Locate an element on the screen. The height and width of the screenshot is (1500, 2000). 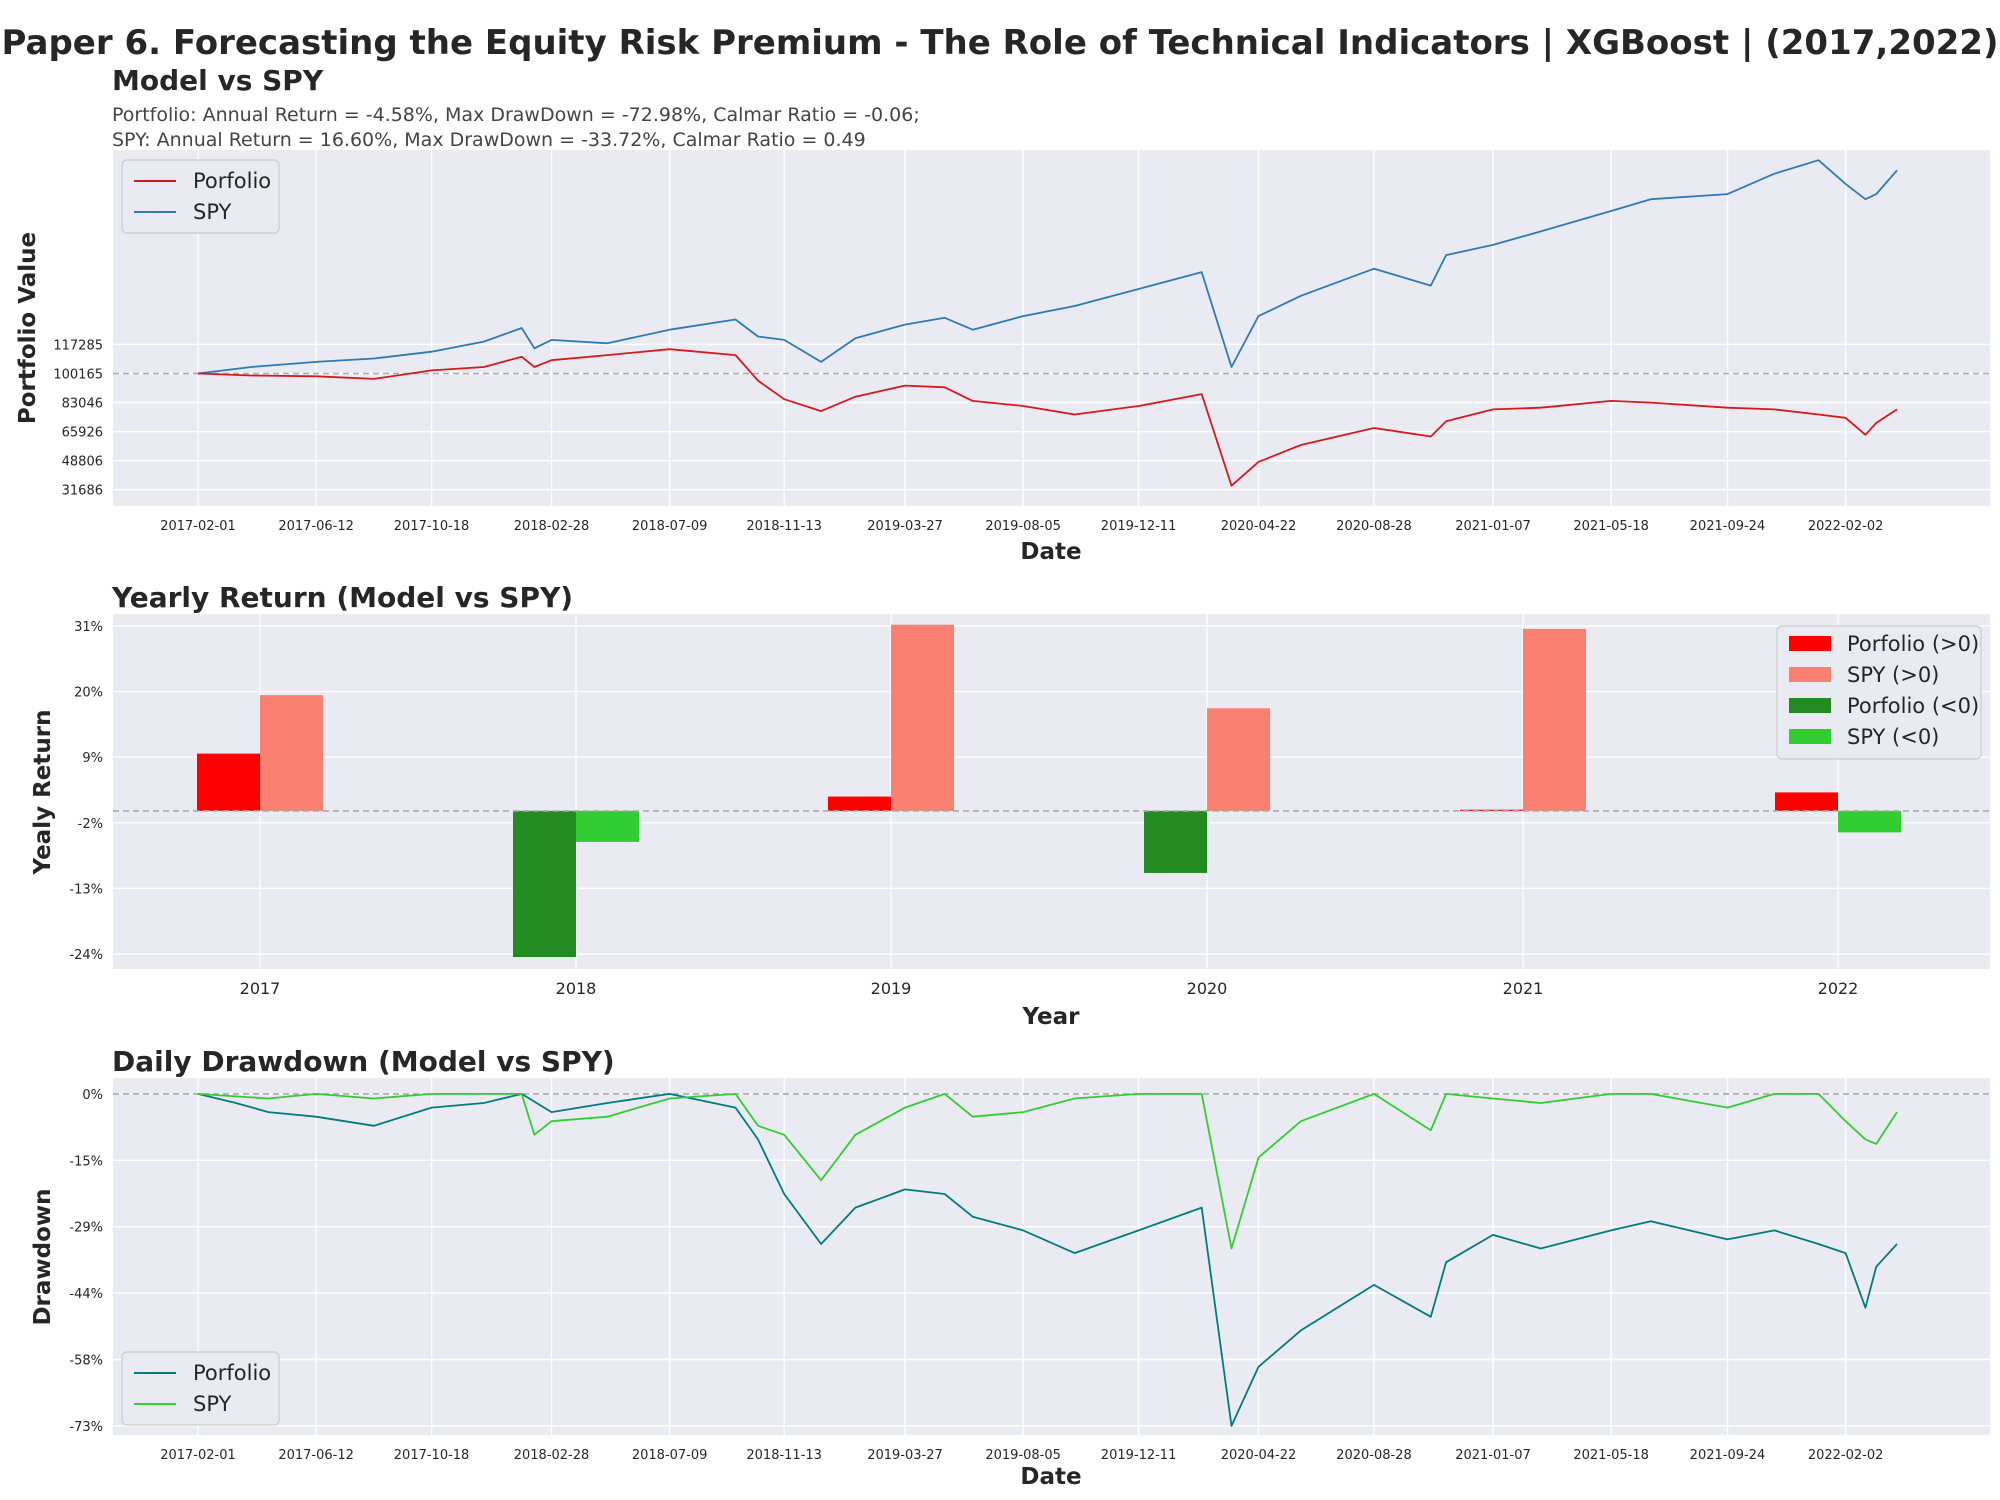
panel2-bar-spy-2021 is located at coordinates (1554, 719).